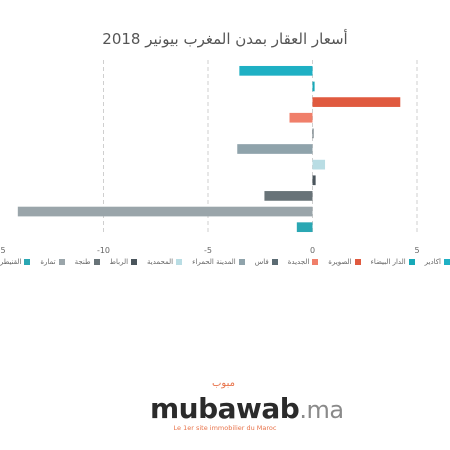 Image resolution: width=450 pixels, height=450 pixels. I want to click on legend-item: تمارة, so click(52, 262).